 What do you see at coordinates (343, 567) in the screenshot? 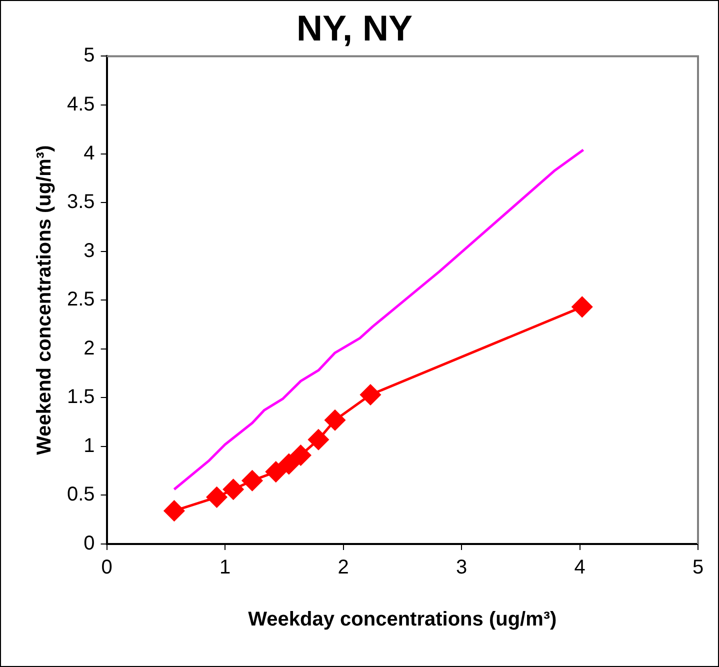
I see `x-tick-label: 2` at bounding box center [343, 567].